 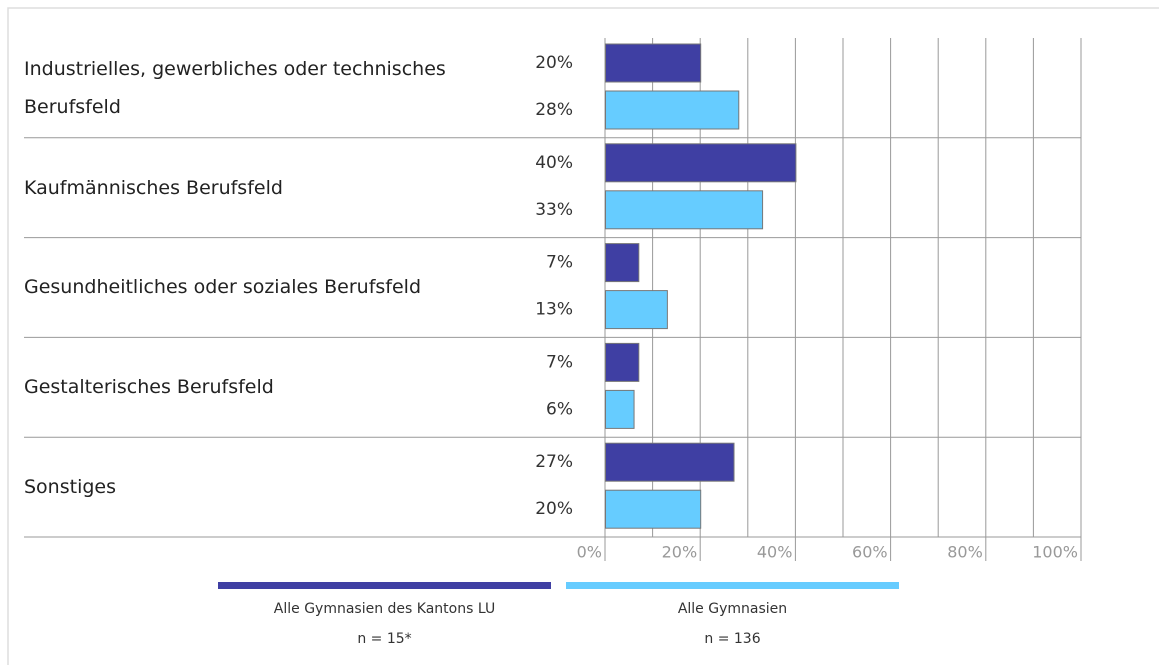 What do you see at coordinates (554, 163) in the screenshot?
I see `value-label: 40%` at bounding box center [554, 163].